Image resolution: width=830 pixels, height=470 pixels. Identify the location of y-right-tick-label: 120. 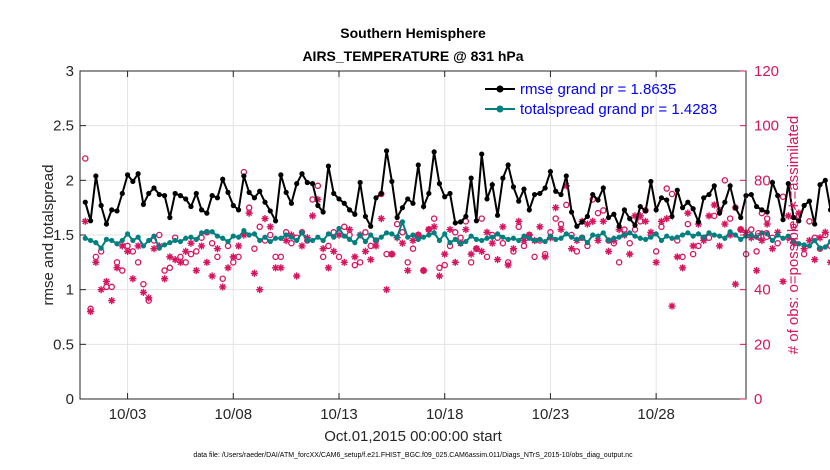
(766, 71).